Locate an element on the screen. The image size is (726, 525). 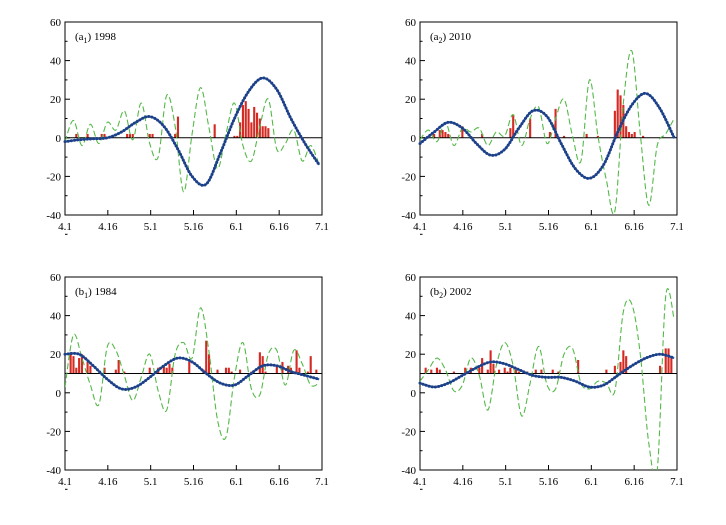
y-tick-label: 20 is located at coordinates (56, 355).